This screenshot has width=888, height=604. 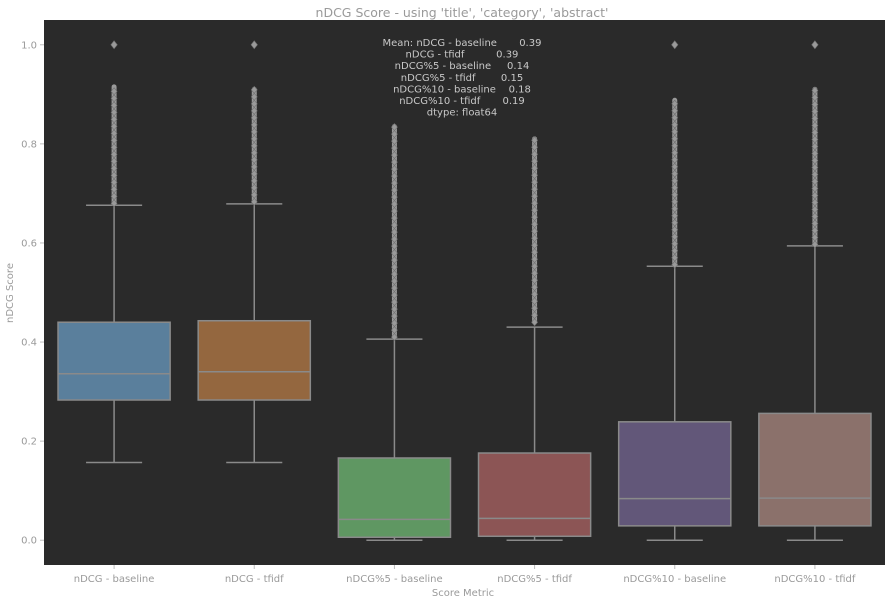 What do you see at coordinates (254, 579) in the screenshot?
I see `x-tick-label: nDCG - tfidf` at bounding box center [254, 579].